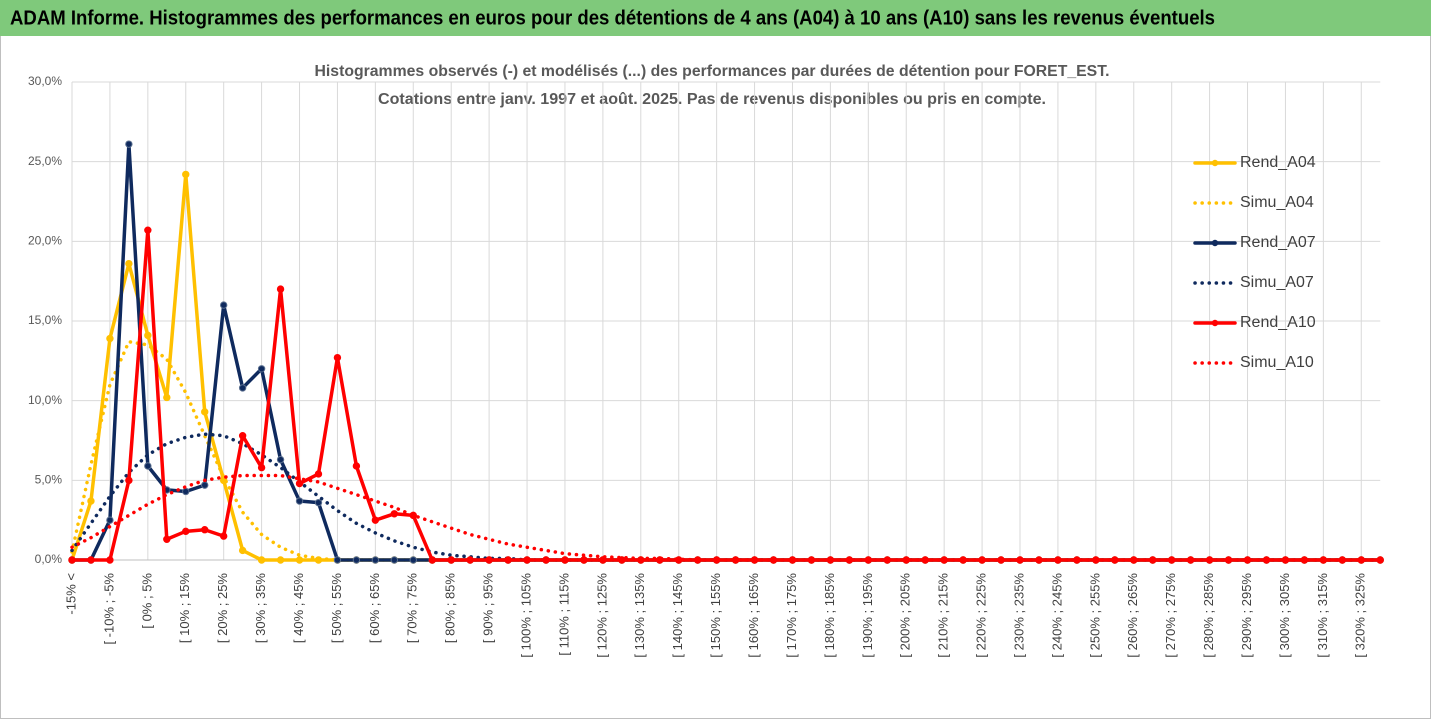  What do you see at coordinates (829, 615) in the screenshot?
I see `x-tick-label: [ 180% ; 185%` at bounding box center [829, 615].